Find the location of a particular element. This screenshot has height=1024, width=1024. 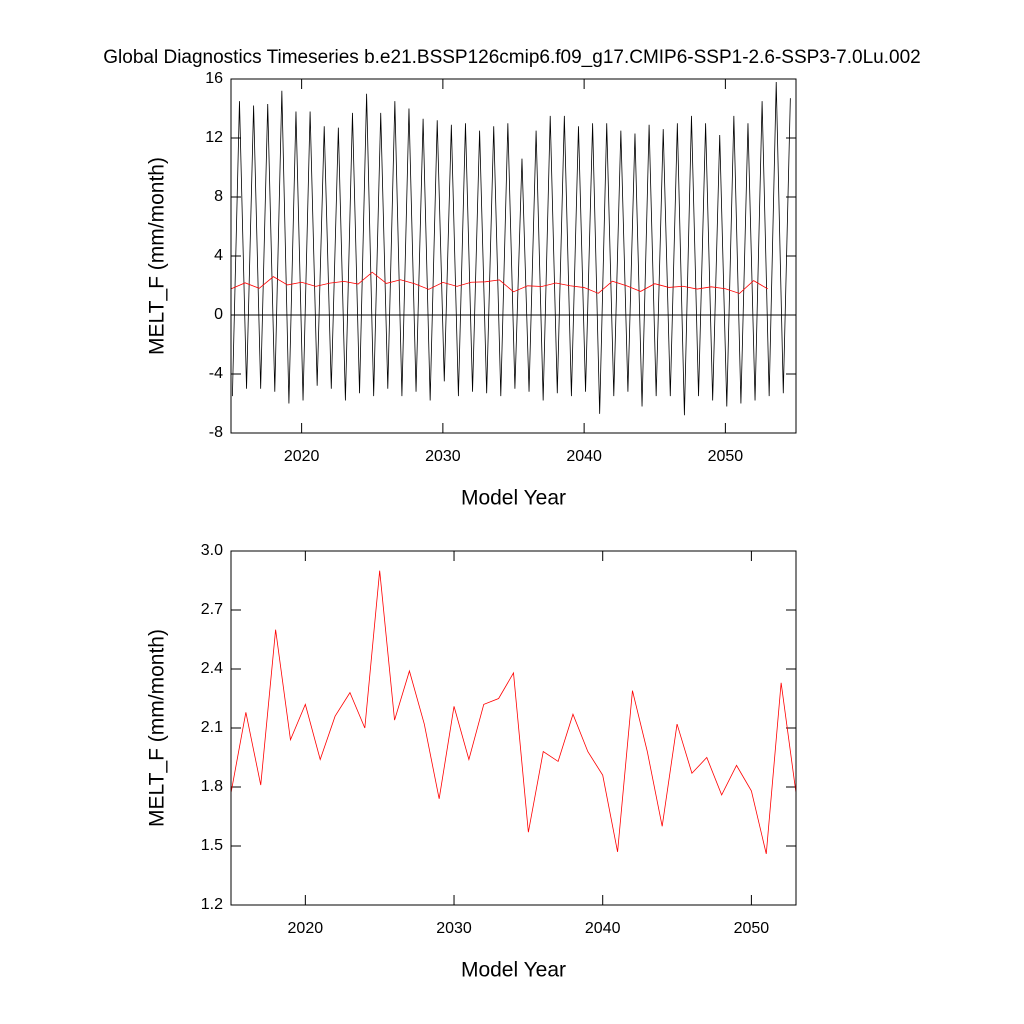

y-tick-label: 2.4 is located at coordinates (212, 668).